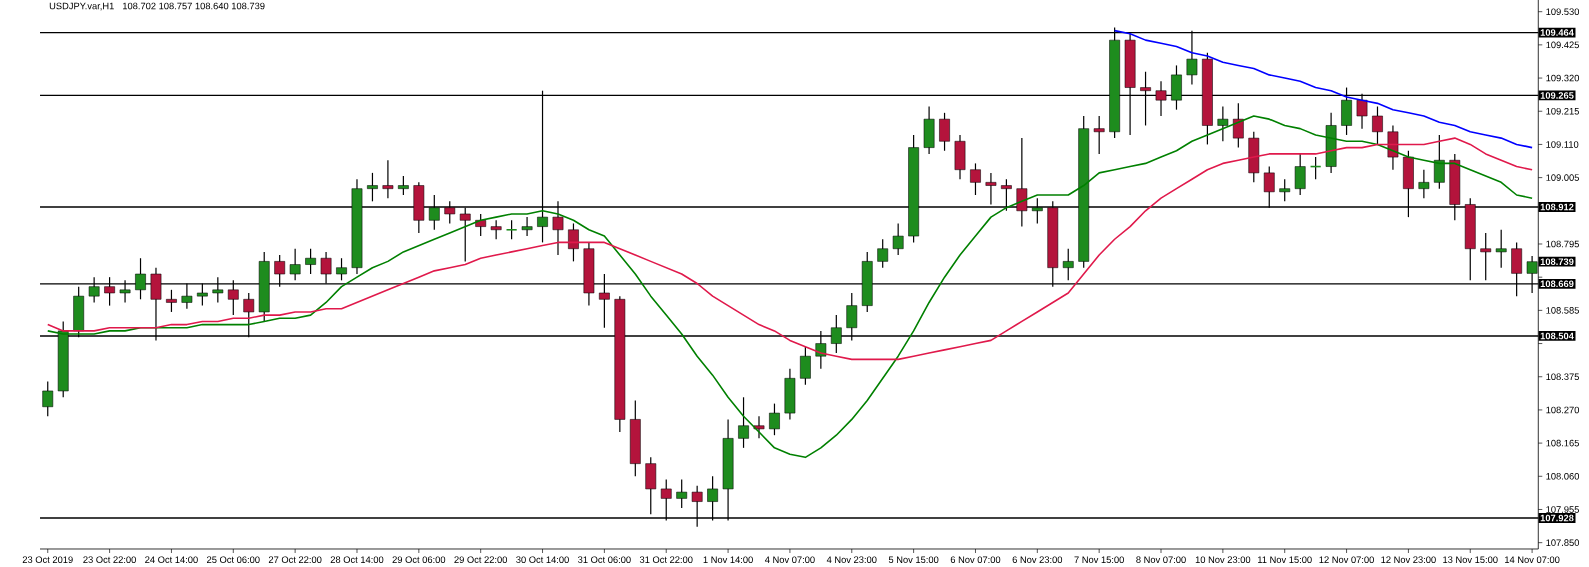 The width and height of the screenshot is (1589, 567). What do you see at coordinates (1563, 78) in the screenshot?
I see `y-tick-label: 109.320` at bounding box center [1563, 78].